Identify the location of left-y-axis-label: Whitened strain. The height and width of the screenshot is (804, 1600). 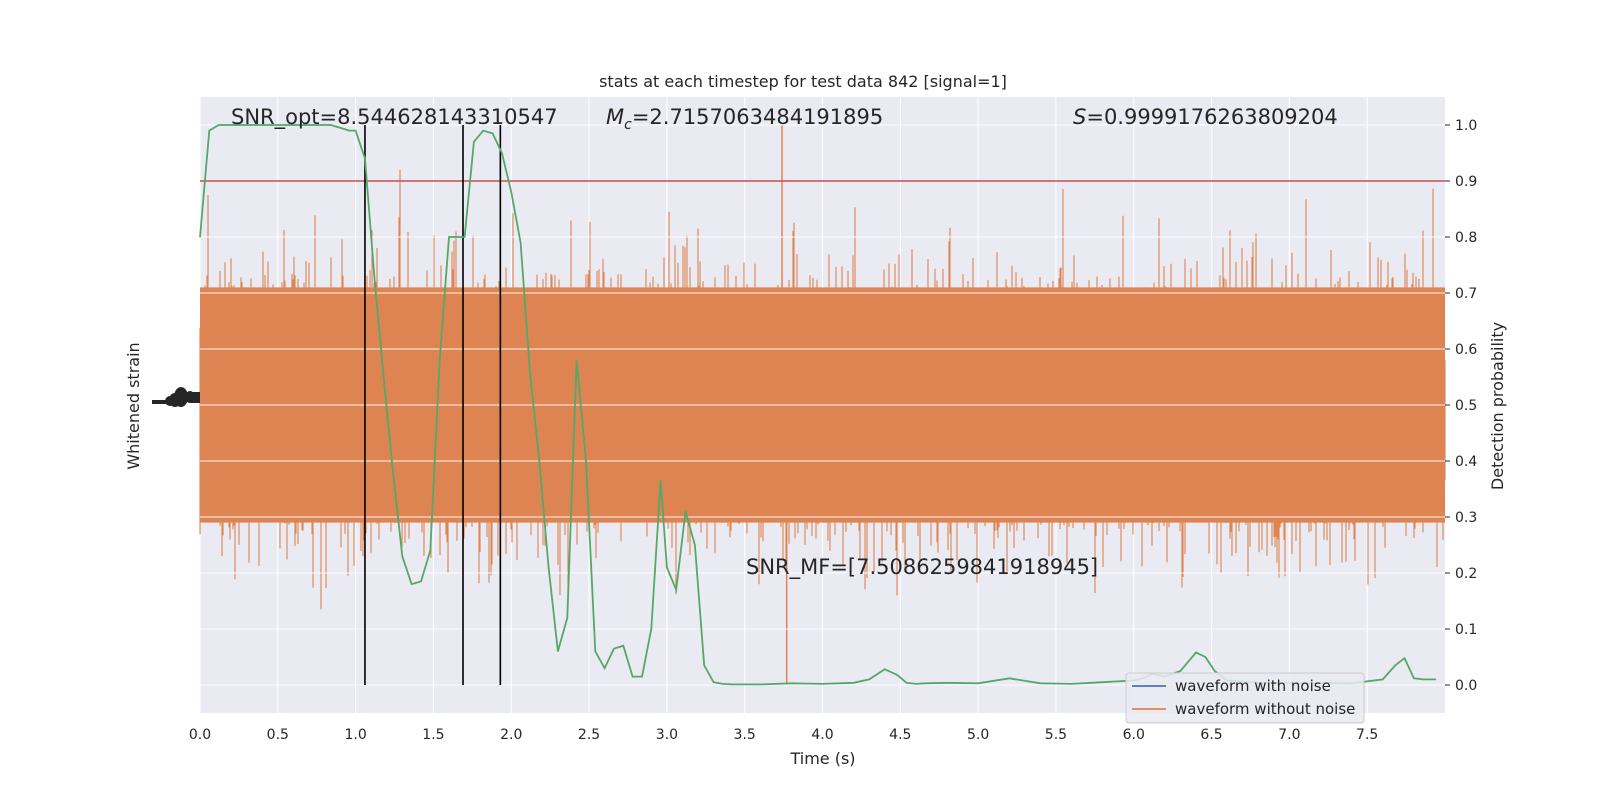
(133, 405).